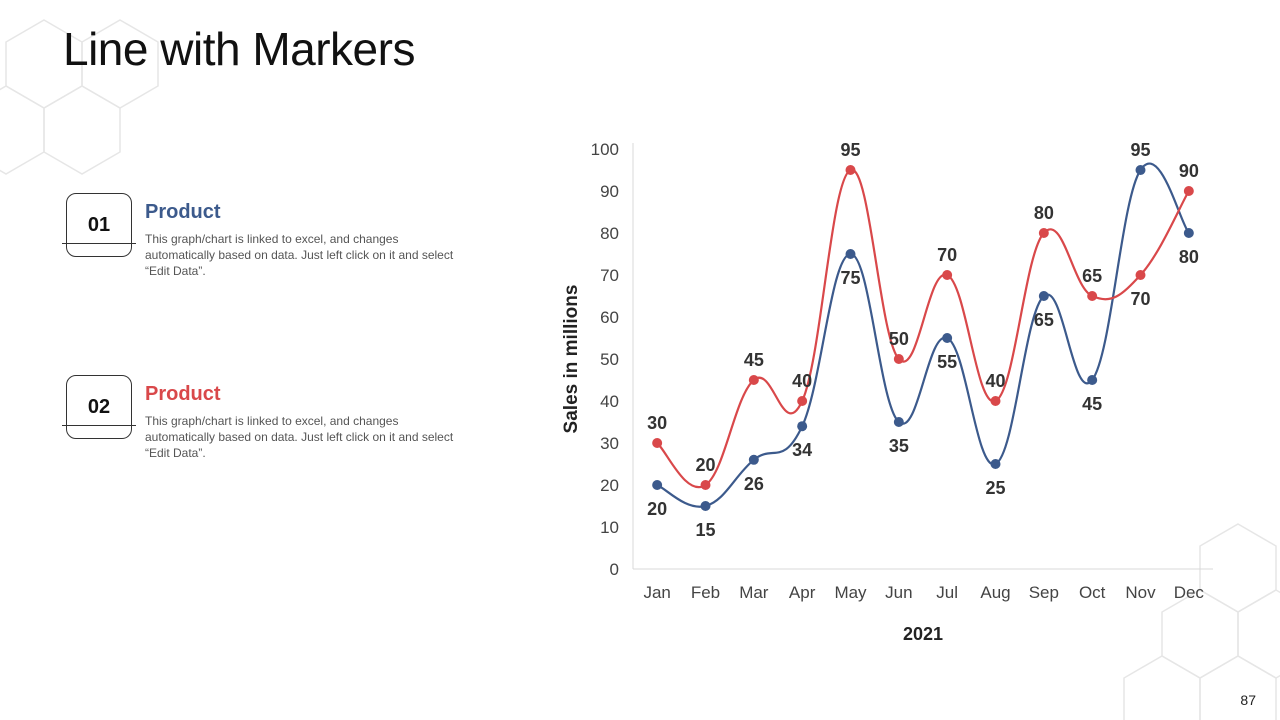  Describe the element at coordinates (609, 359) in the screenshot. I see `y-tick-label: 50` at that location.